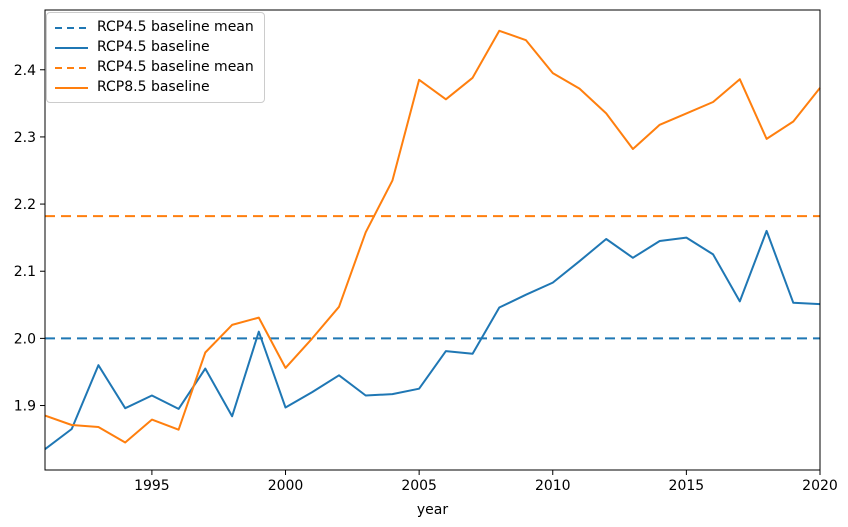 This screenshot has width=848, height=527. Describe the element at coordinates (25, 71) in the screenshot. I see `y-tick-label: 2.4` at that location.